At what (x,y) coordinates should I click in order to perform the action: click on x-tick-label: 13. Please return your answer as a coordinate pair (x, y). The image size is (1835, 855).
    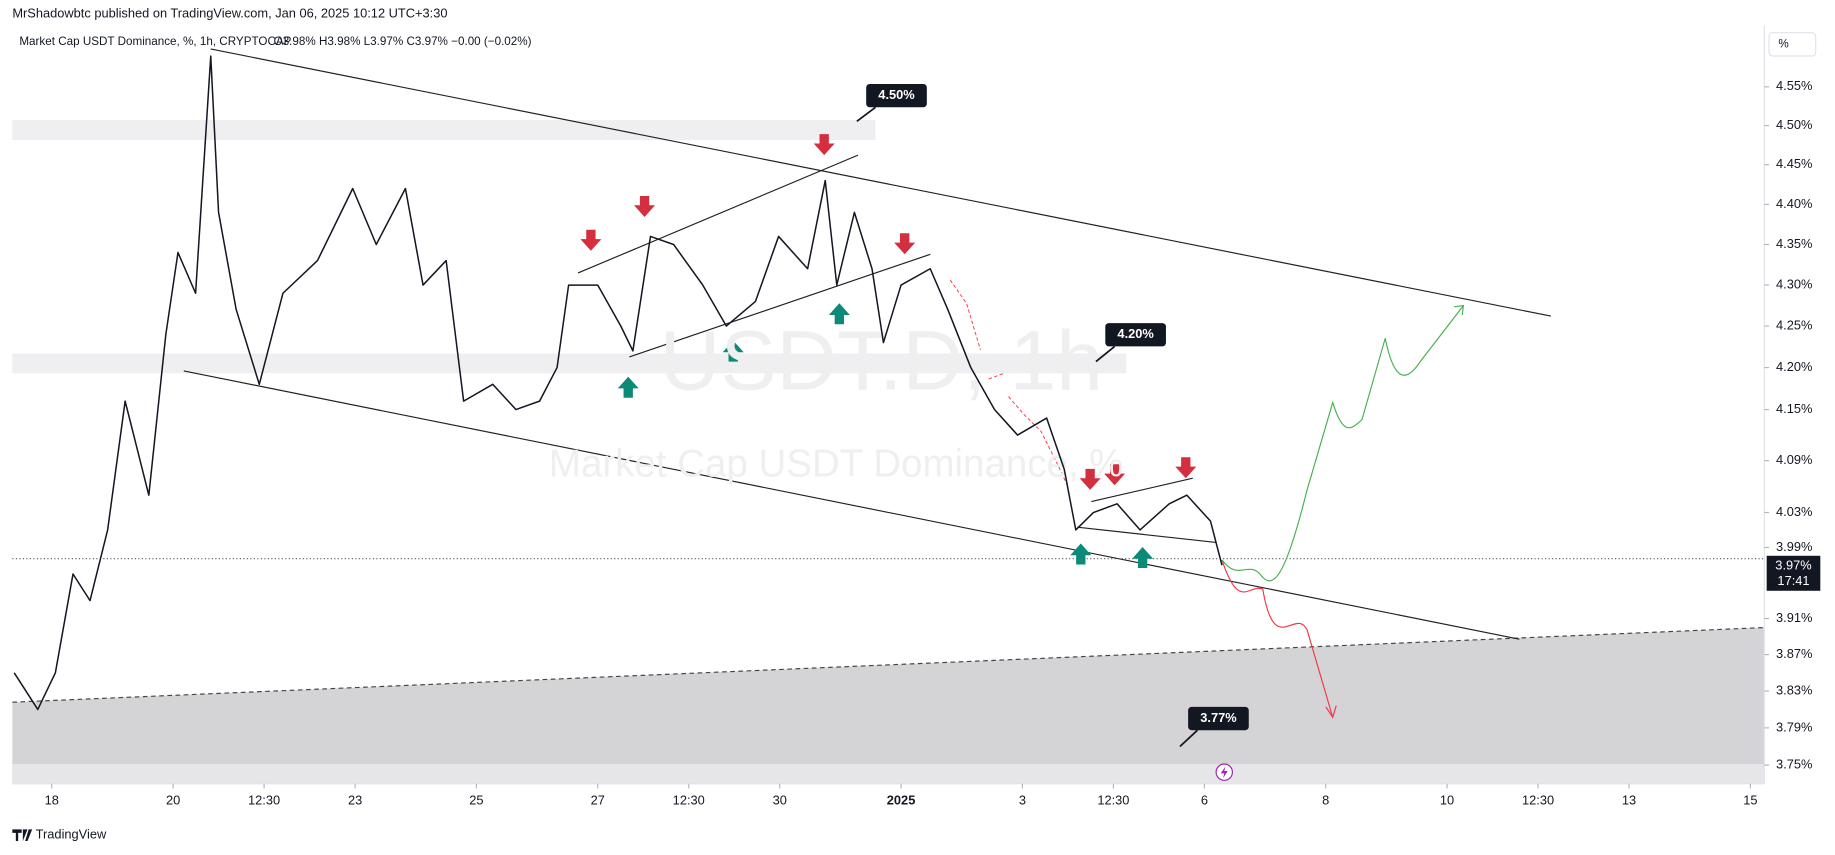
    Looking at the image, I should click on (1629, 800).